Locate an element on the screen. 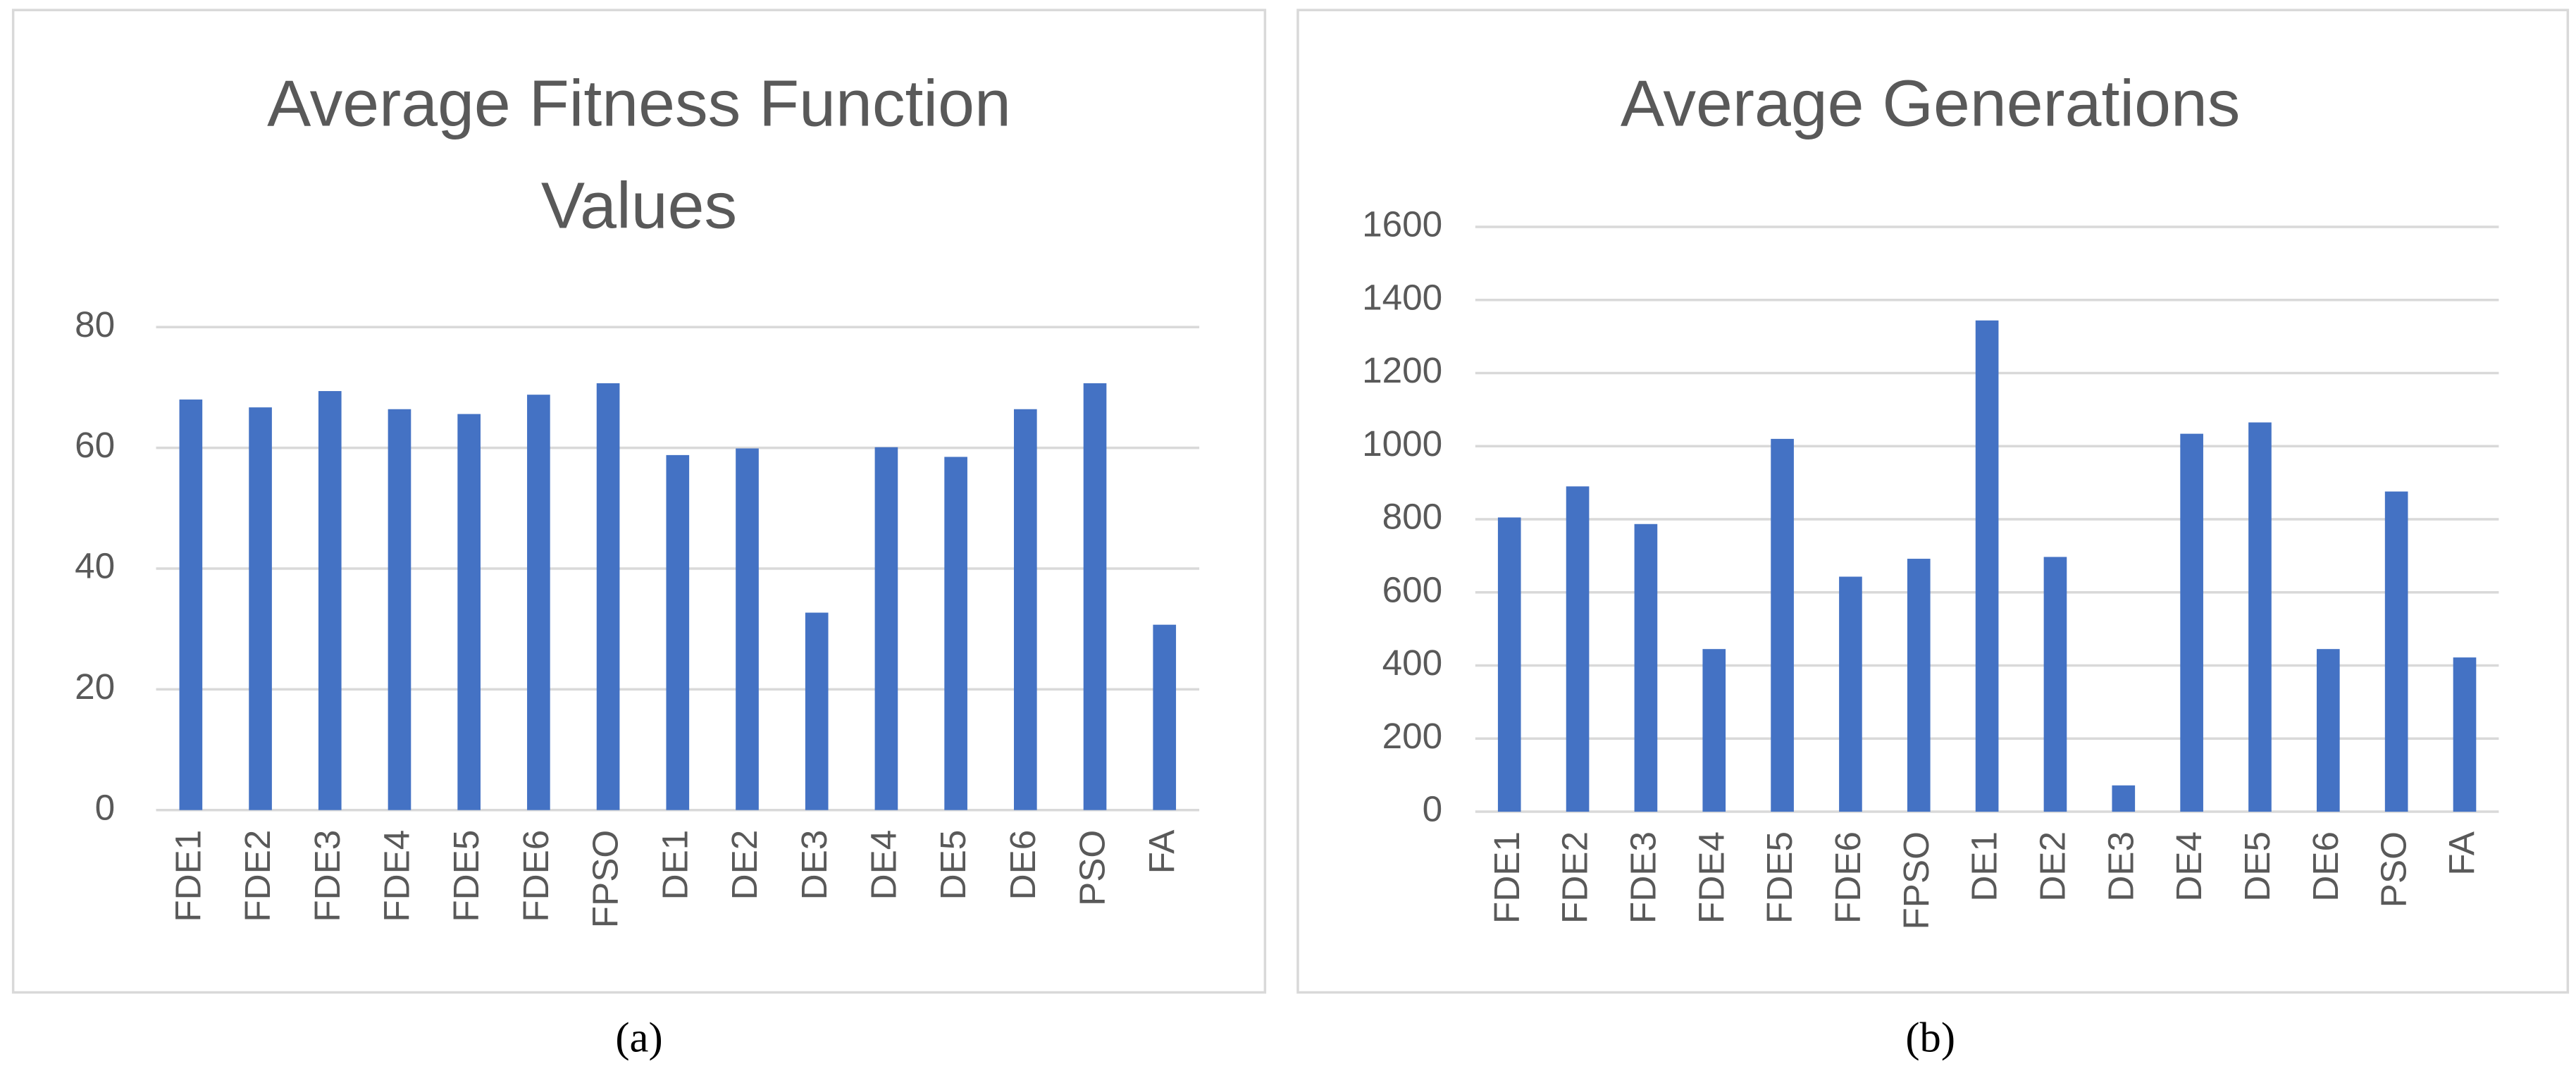 The width and height of the screenshot is (2576, 1078). y-tick-label: 1200 is located at coordinates (1402, 370).